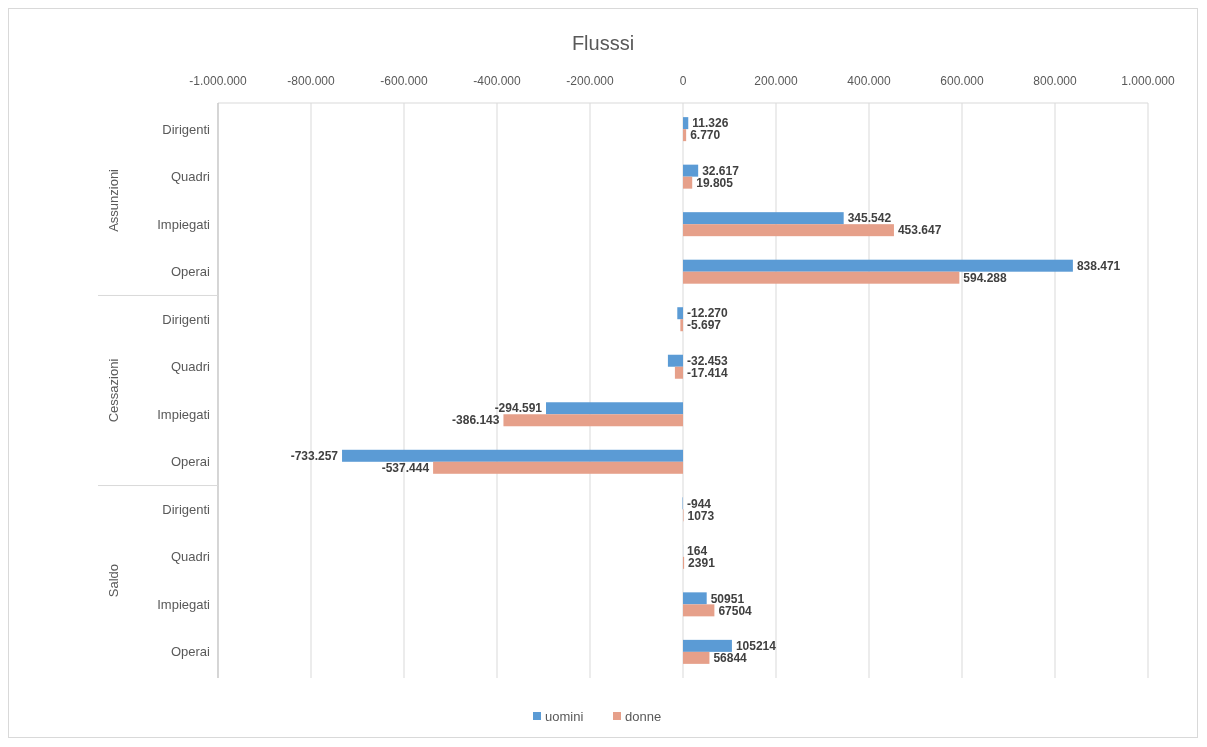 Image resolution: width=1207 pixels, height=747 pixels. What do you see at coordinates (643, 716) in the screenshot?
I see `legend-label: donne` at bounding box center [643, 716].